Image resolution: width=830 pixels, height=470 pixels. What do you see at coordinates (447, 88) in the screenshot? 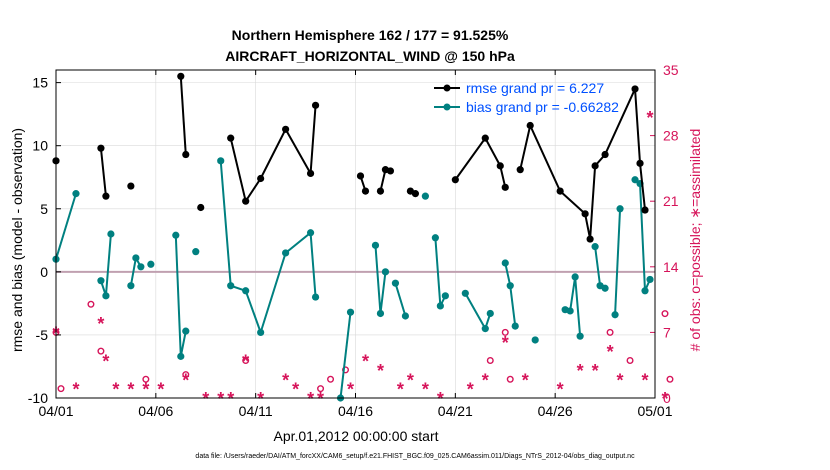
I see `legend-rmse-marker` at bounding box center [447, 88].